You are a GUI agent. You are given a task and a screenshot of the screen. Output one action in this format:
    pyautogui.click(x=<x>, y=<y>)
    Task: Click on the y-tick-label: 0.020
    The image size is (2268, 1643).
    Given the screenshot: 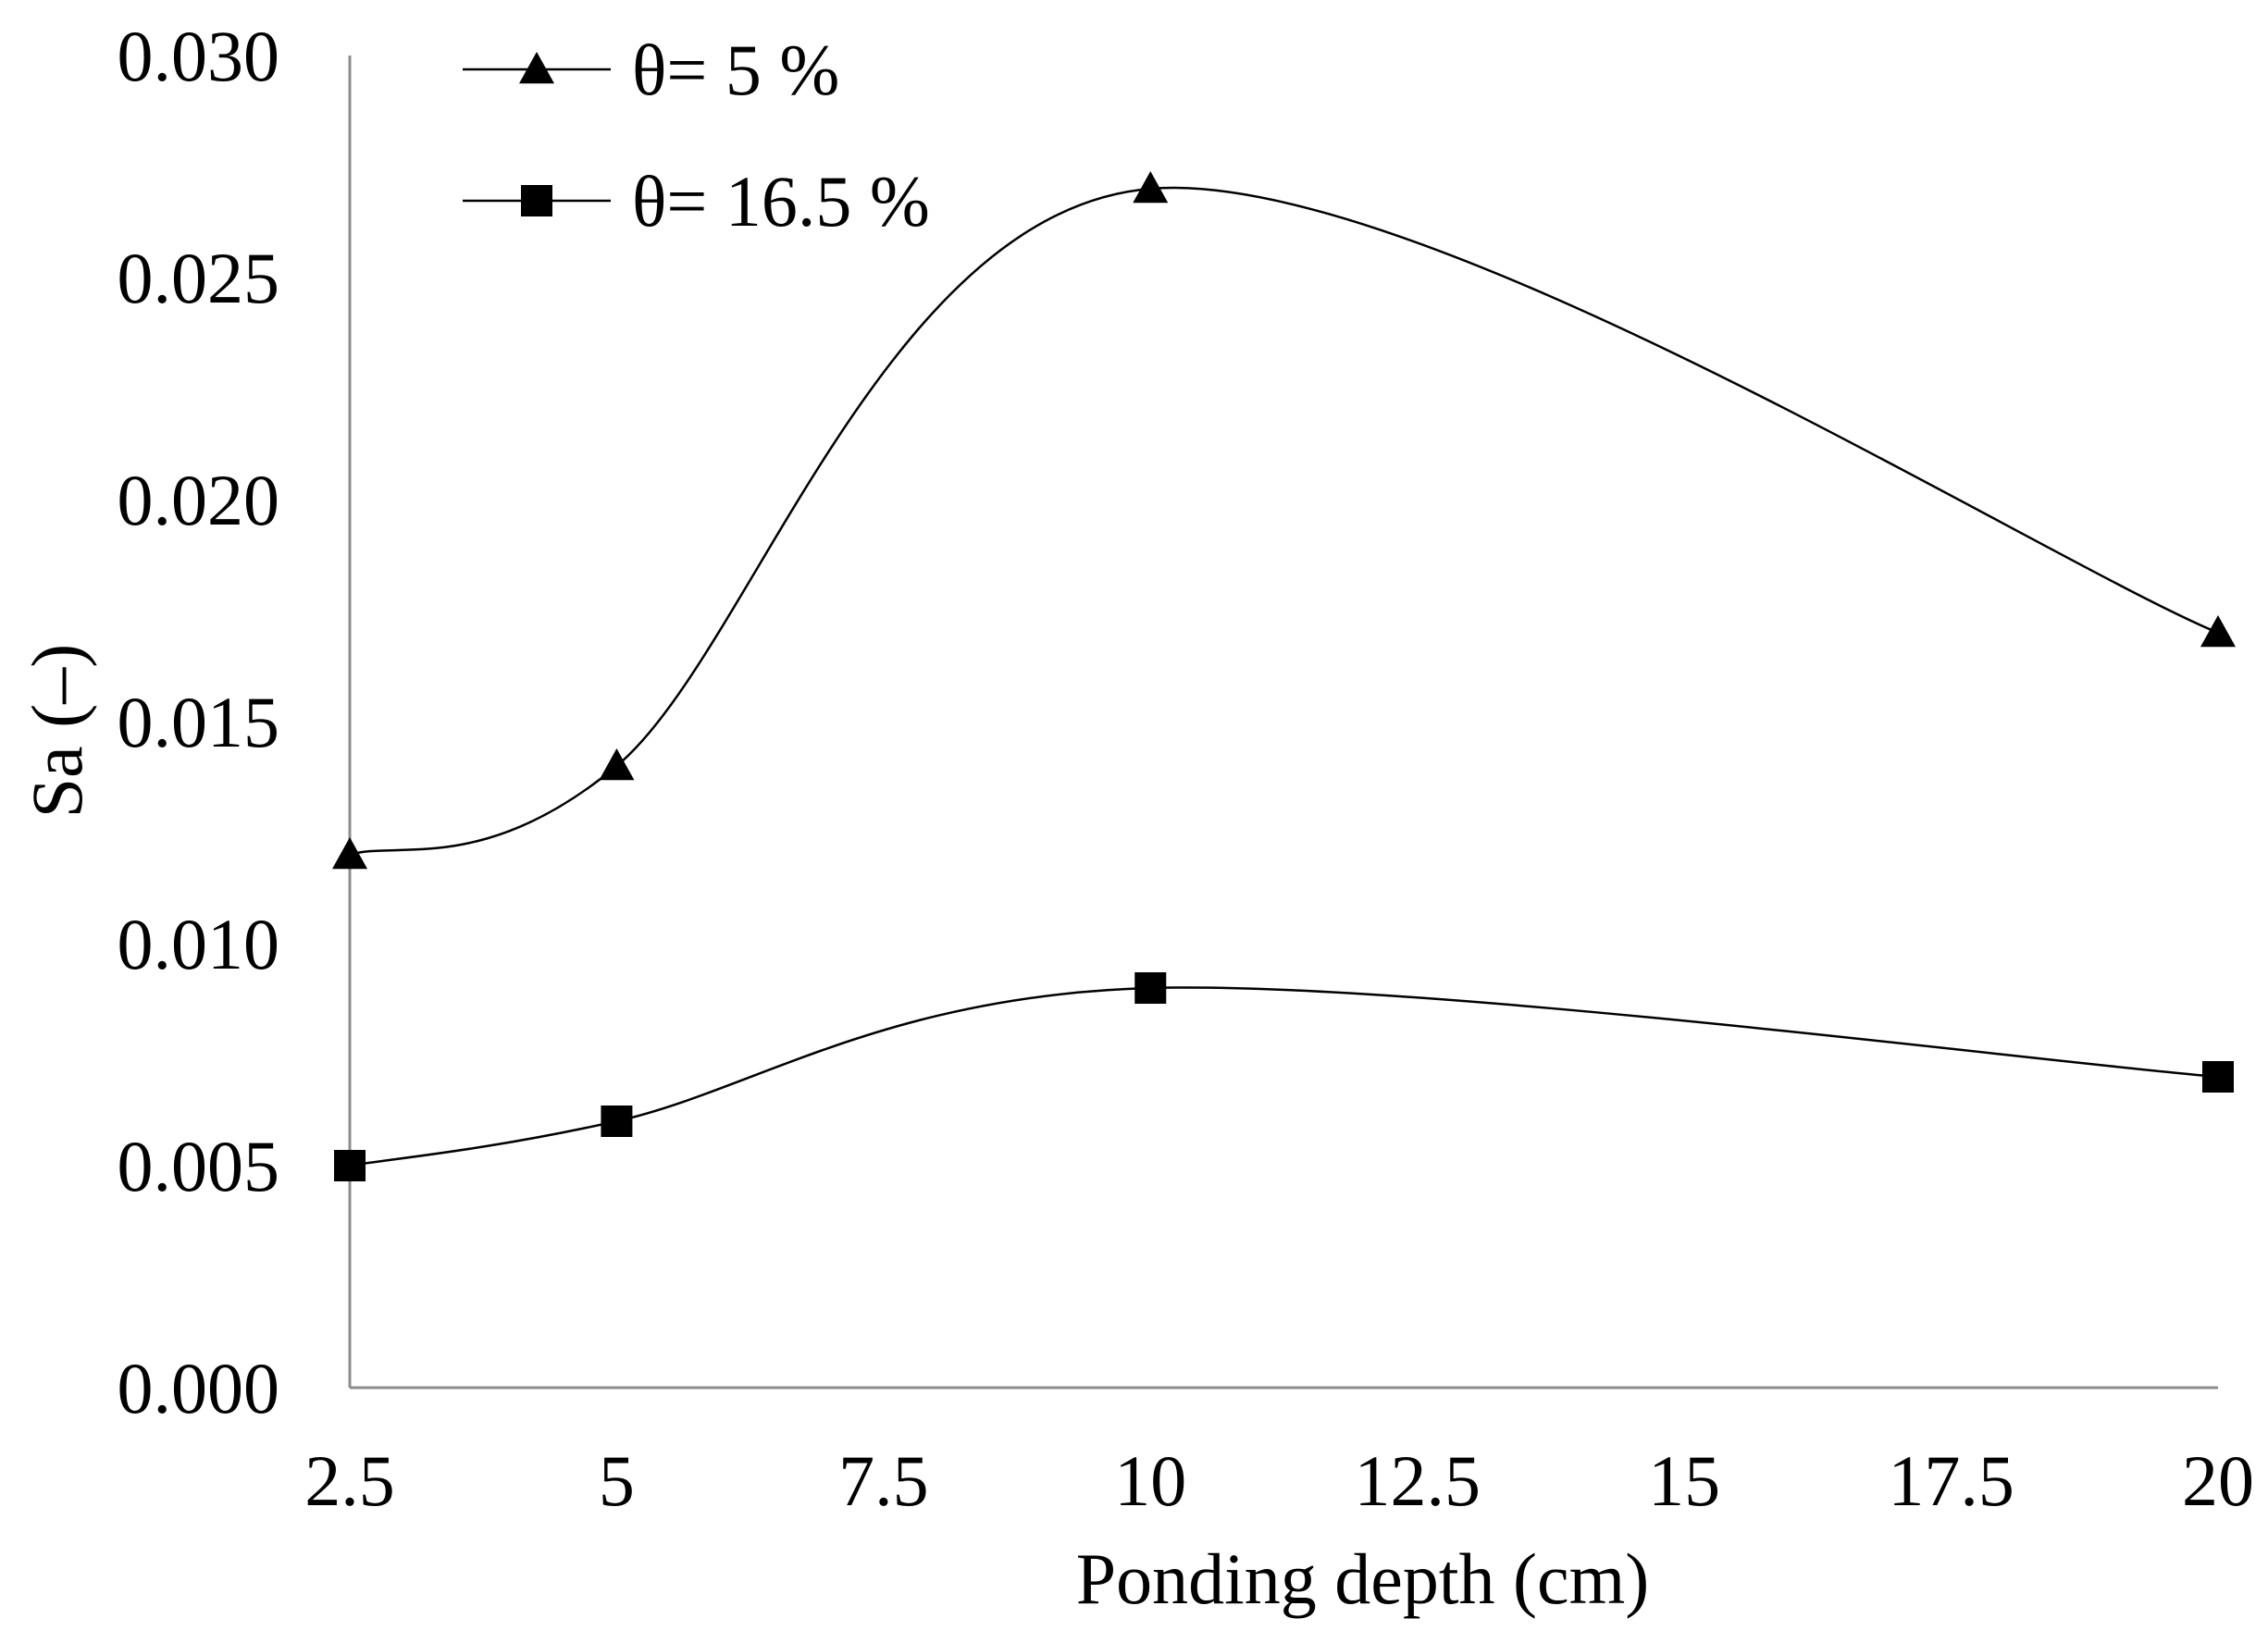 What is the action you would take?
    pyautogui.click(x=199, y=500)
    